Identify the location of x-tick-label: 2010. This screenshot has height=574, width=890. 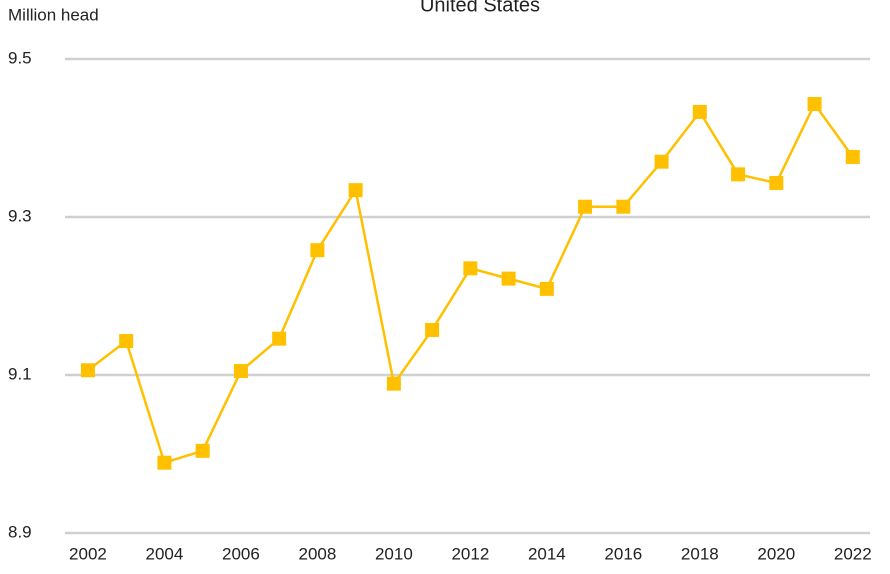
(394, 553).